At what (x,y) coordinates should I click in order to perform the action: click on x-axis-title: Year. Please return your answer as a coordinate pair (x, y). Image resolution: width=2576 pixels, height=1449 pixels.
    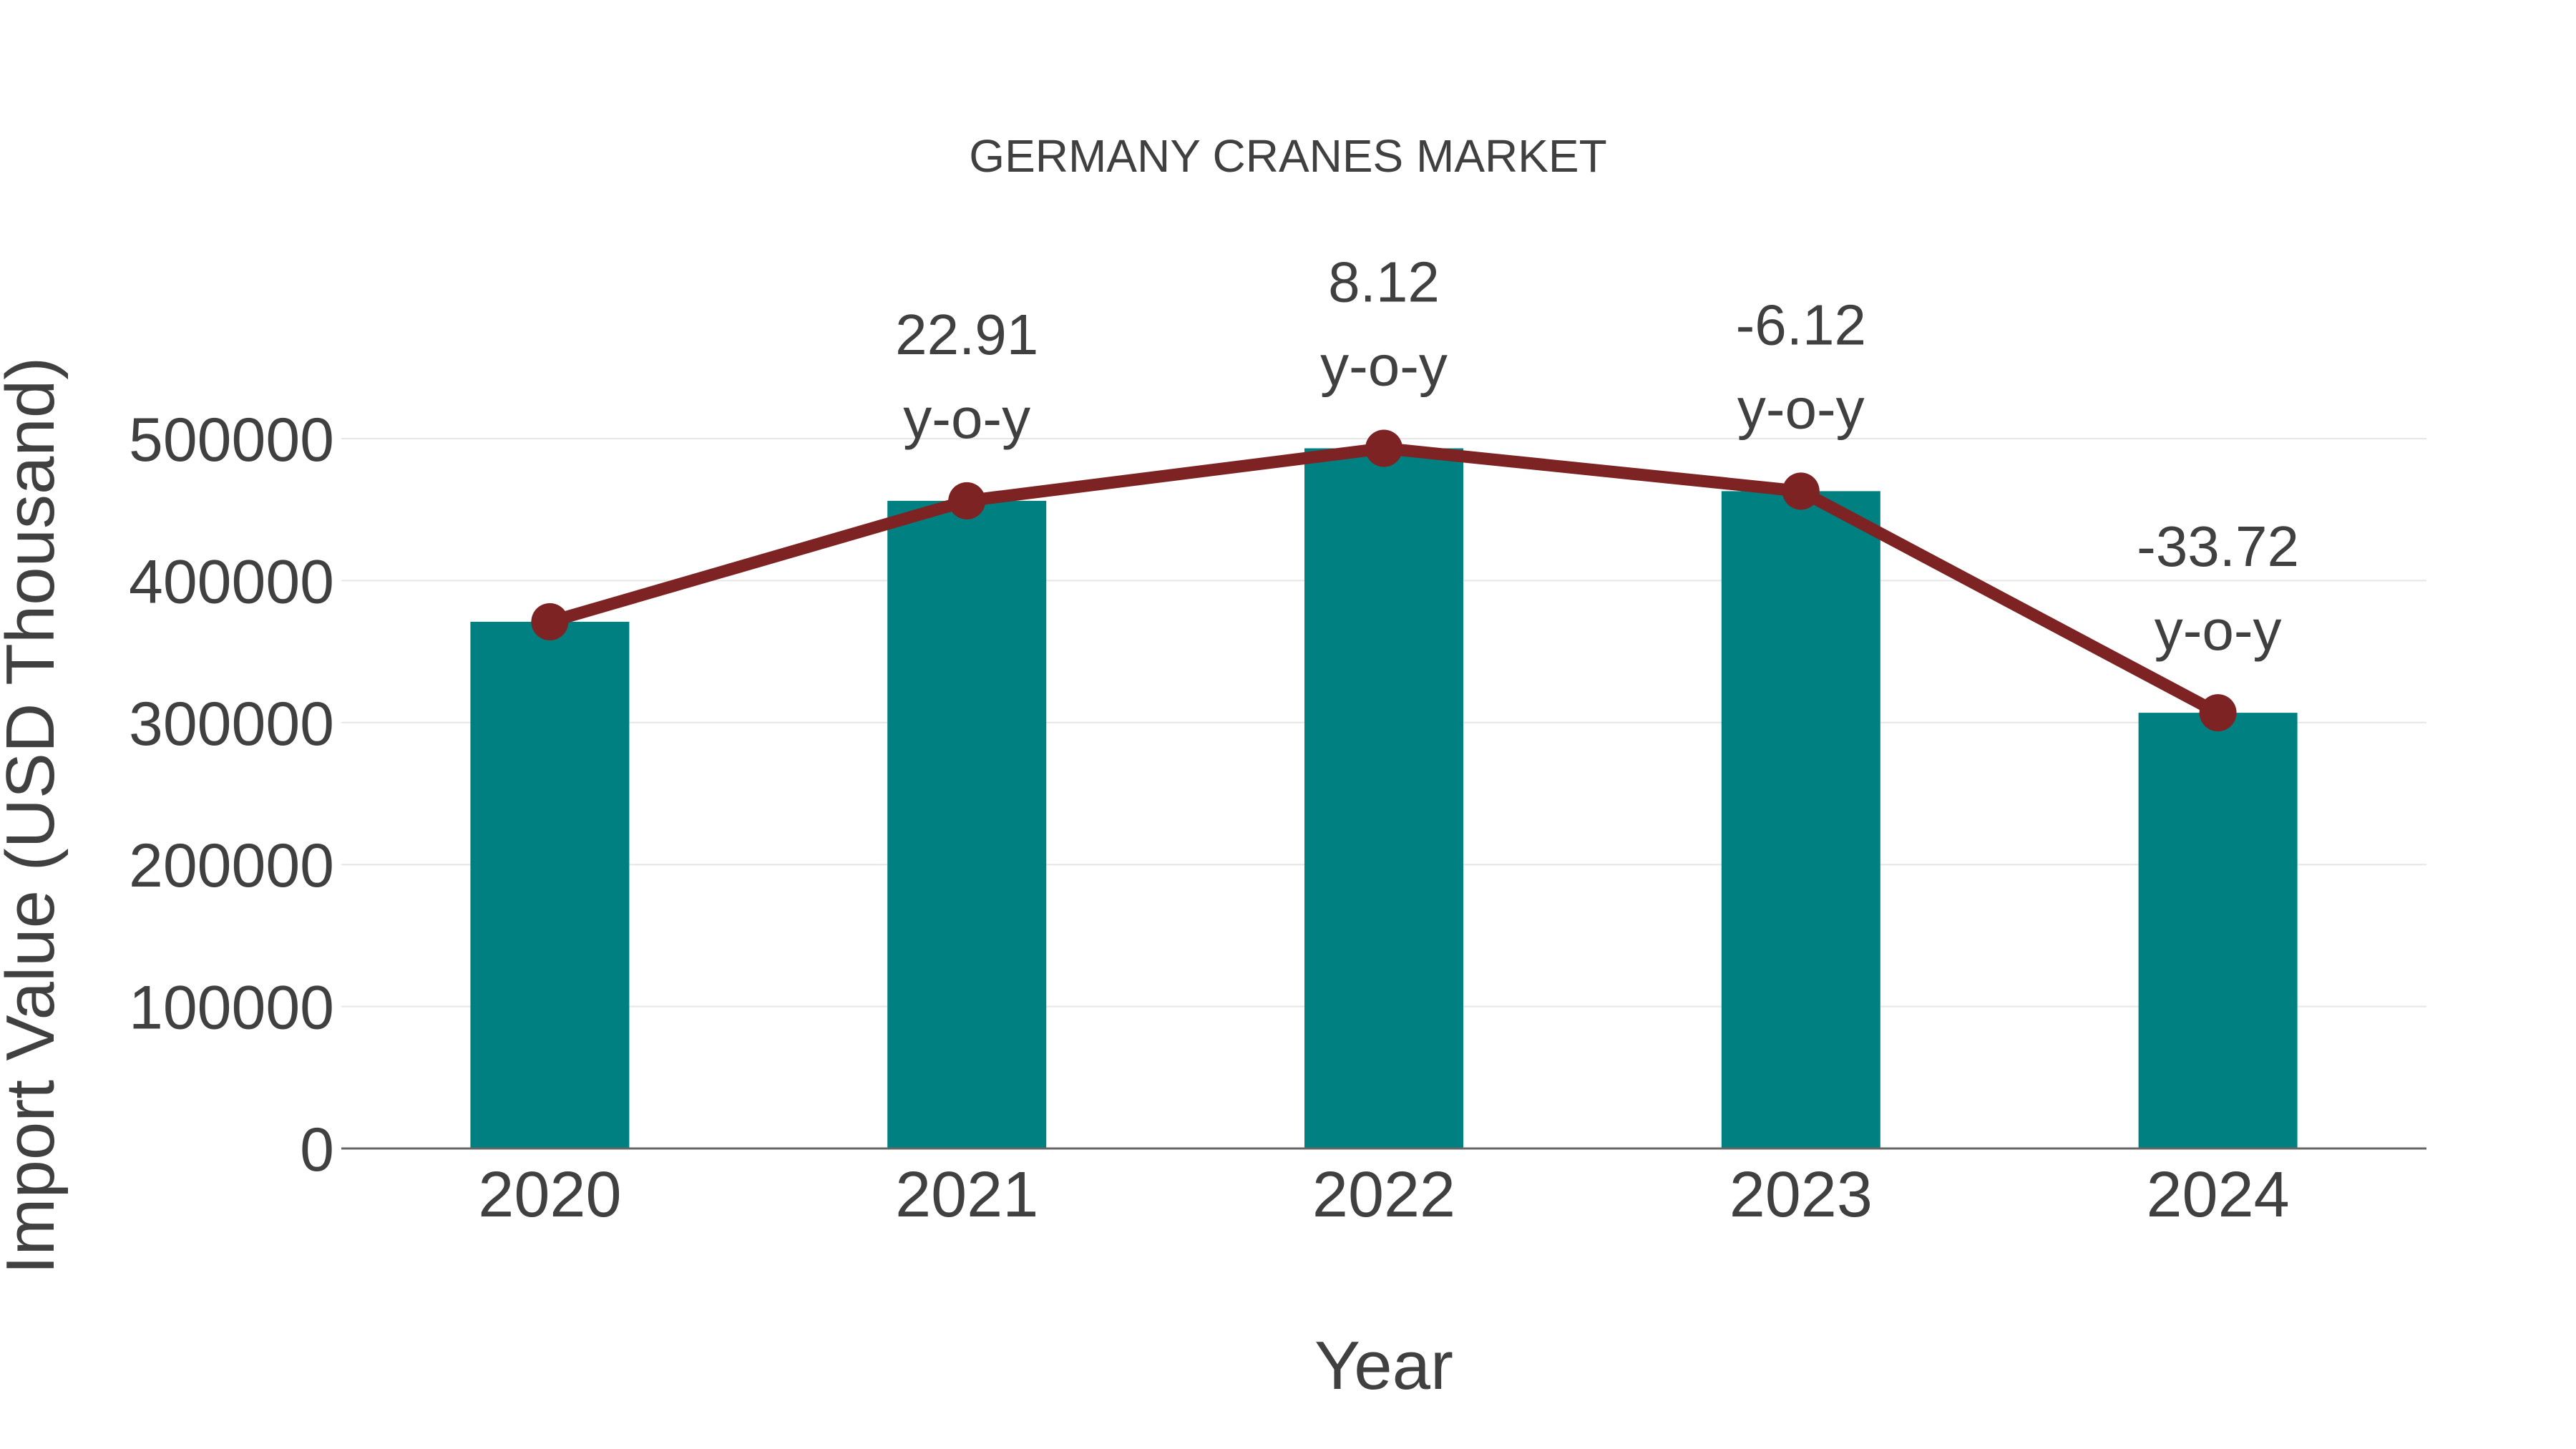
    Looking at the image, I should click on (1383, 1365).